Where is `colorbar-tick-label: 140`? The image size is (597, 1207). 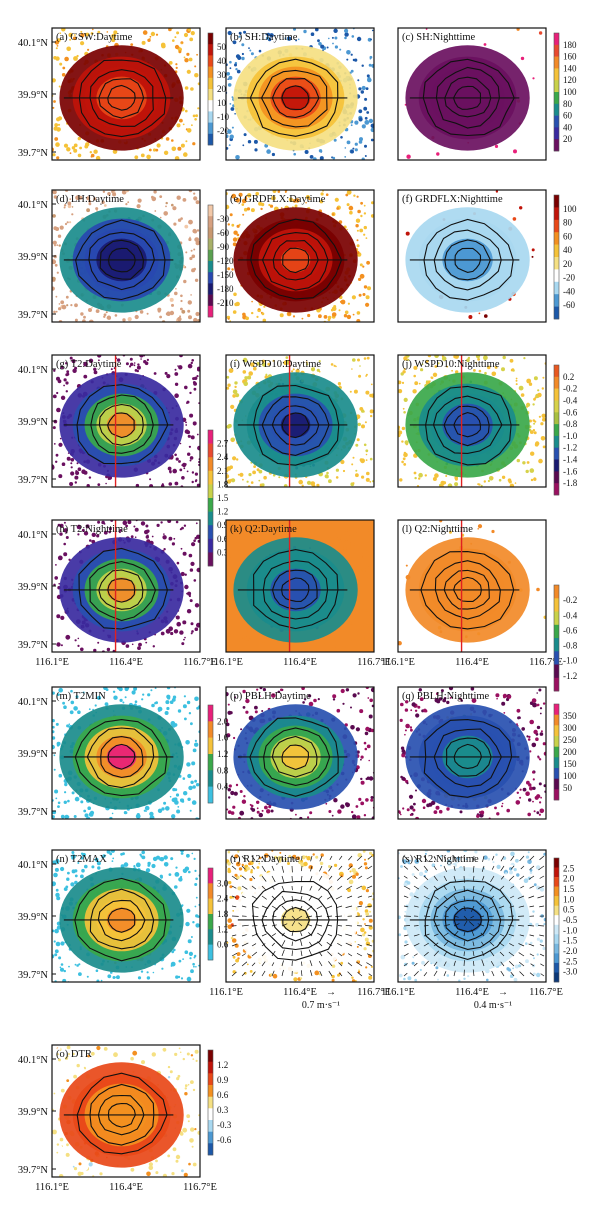 colorbar-tick-label: 140 is located at coordinates (570, 68).